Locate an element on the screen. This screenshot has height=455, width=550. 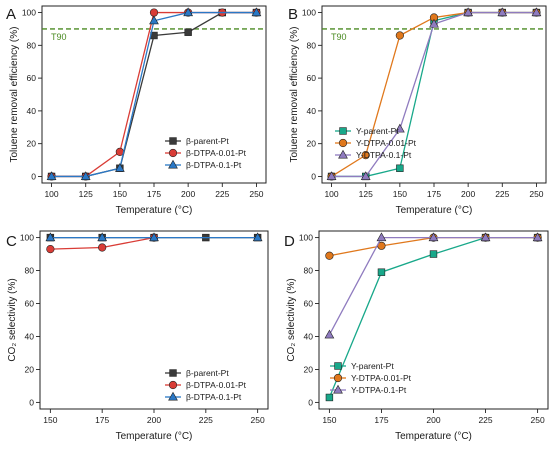
panel-letter: B is located at coordinates (293, 14).